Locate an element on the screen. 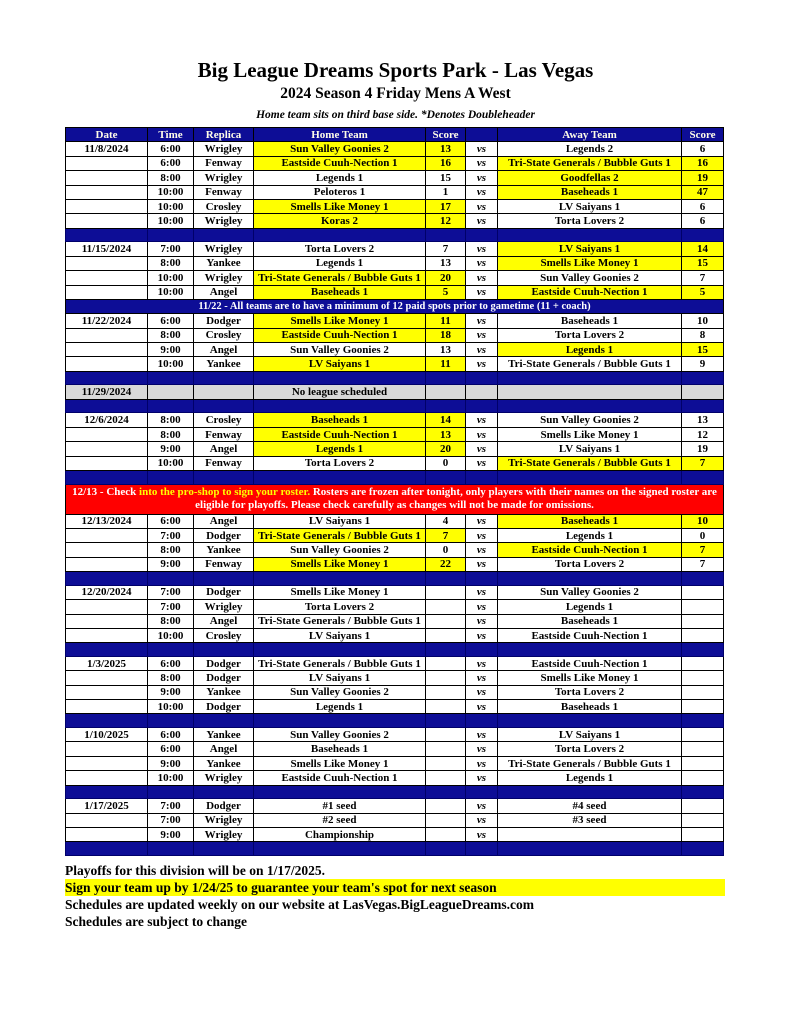  date-cell: 1/17/2025 is located at coordinates (106, 806).